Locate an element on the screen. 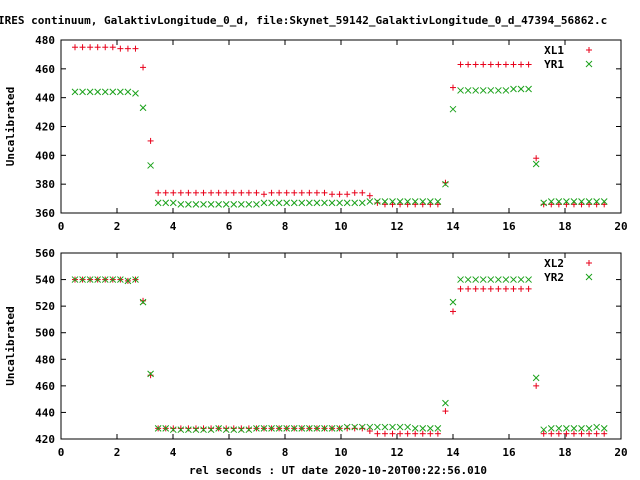  x-tick-label: 14 is located at coordinates (453, 452).